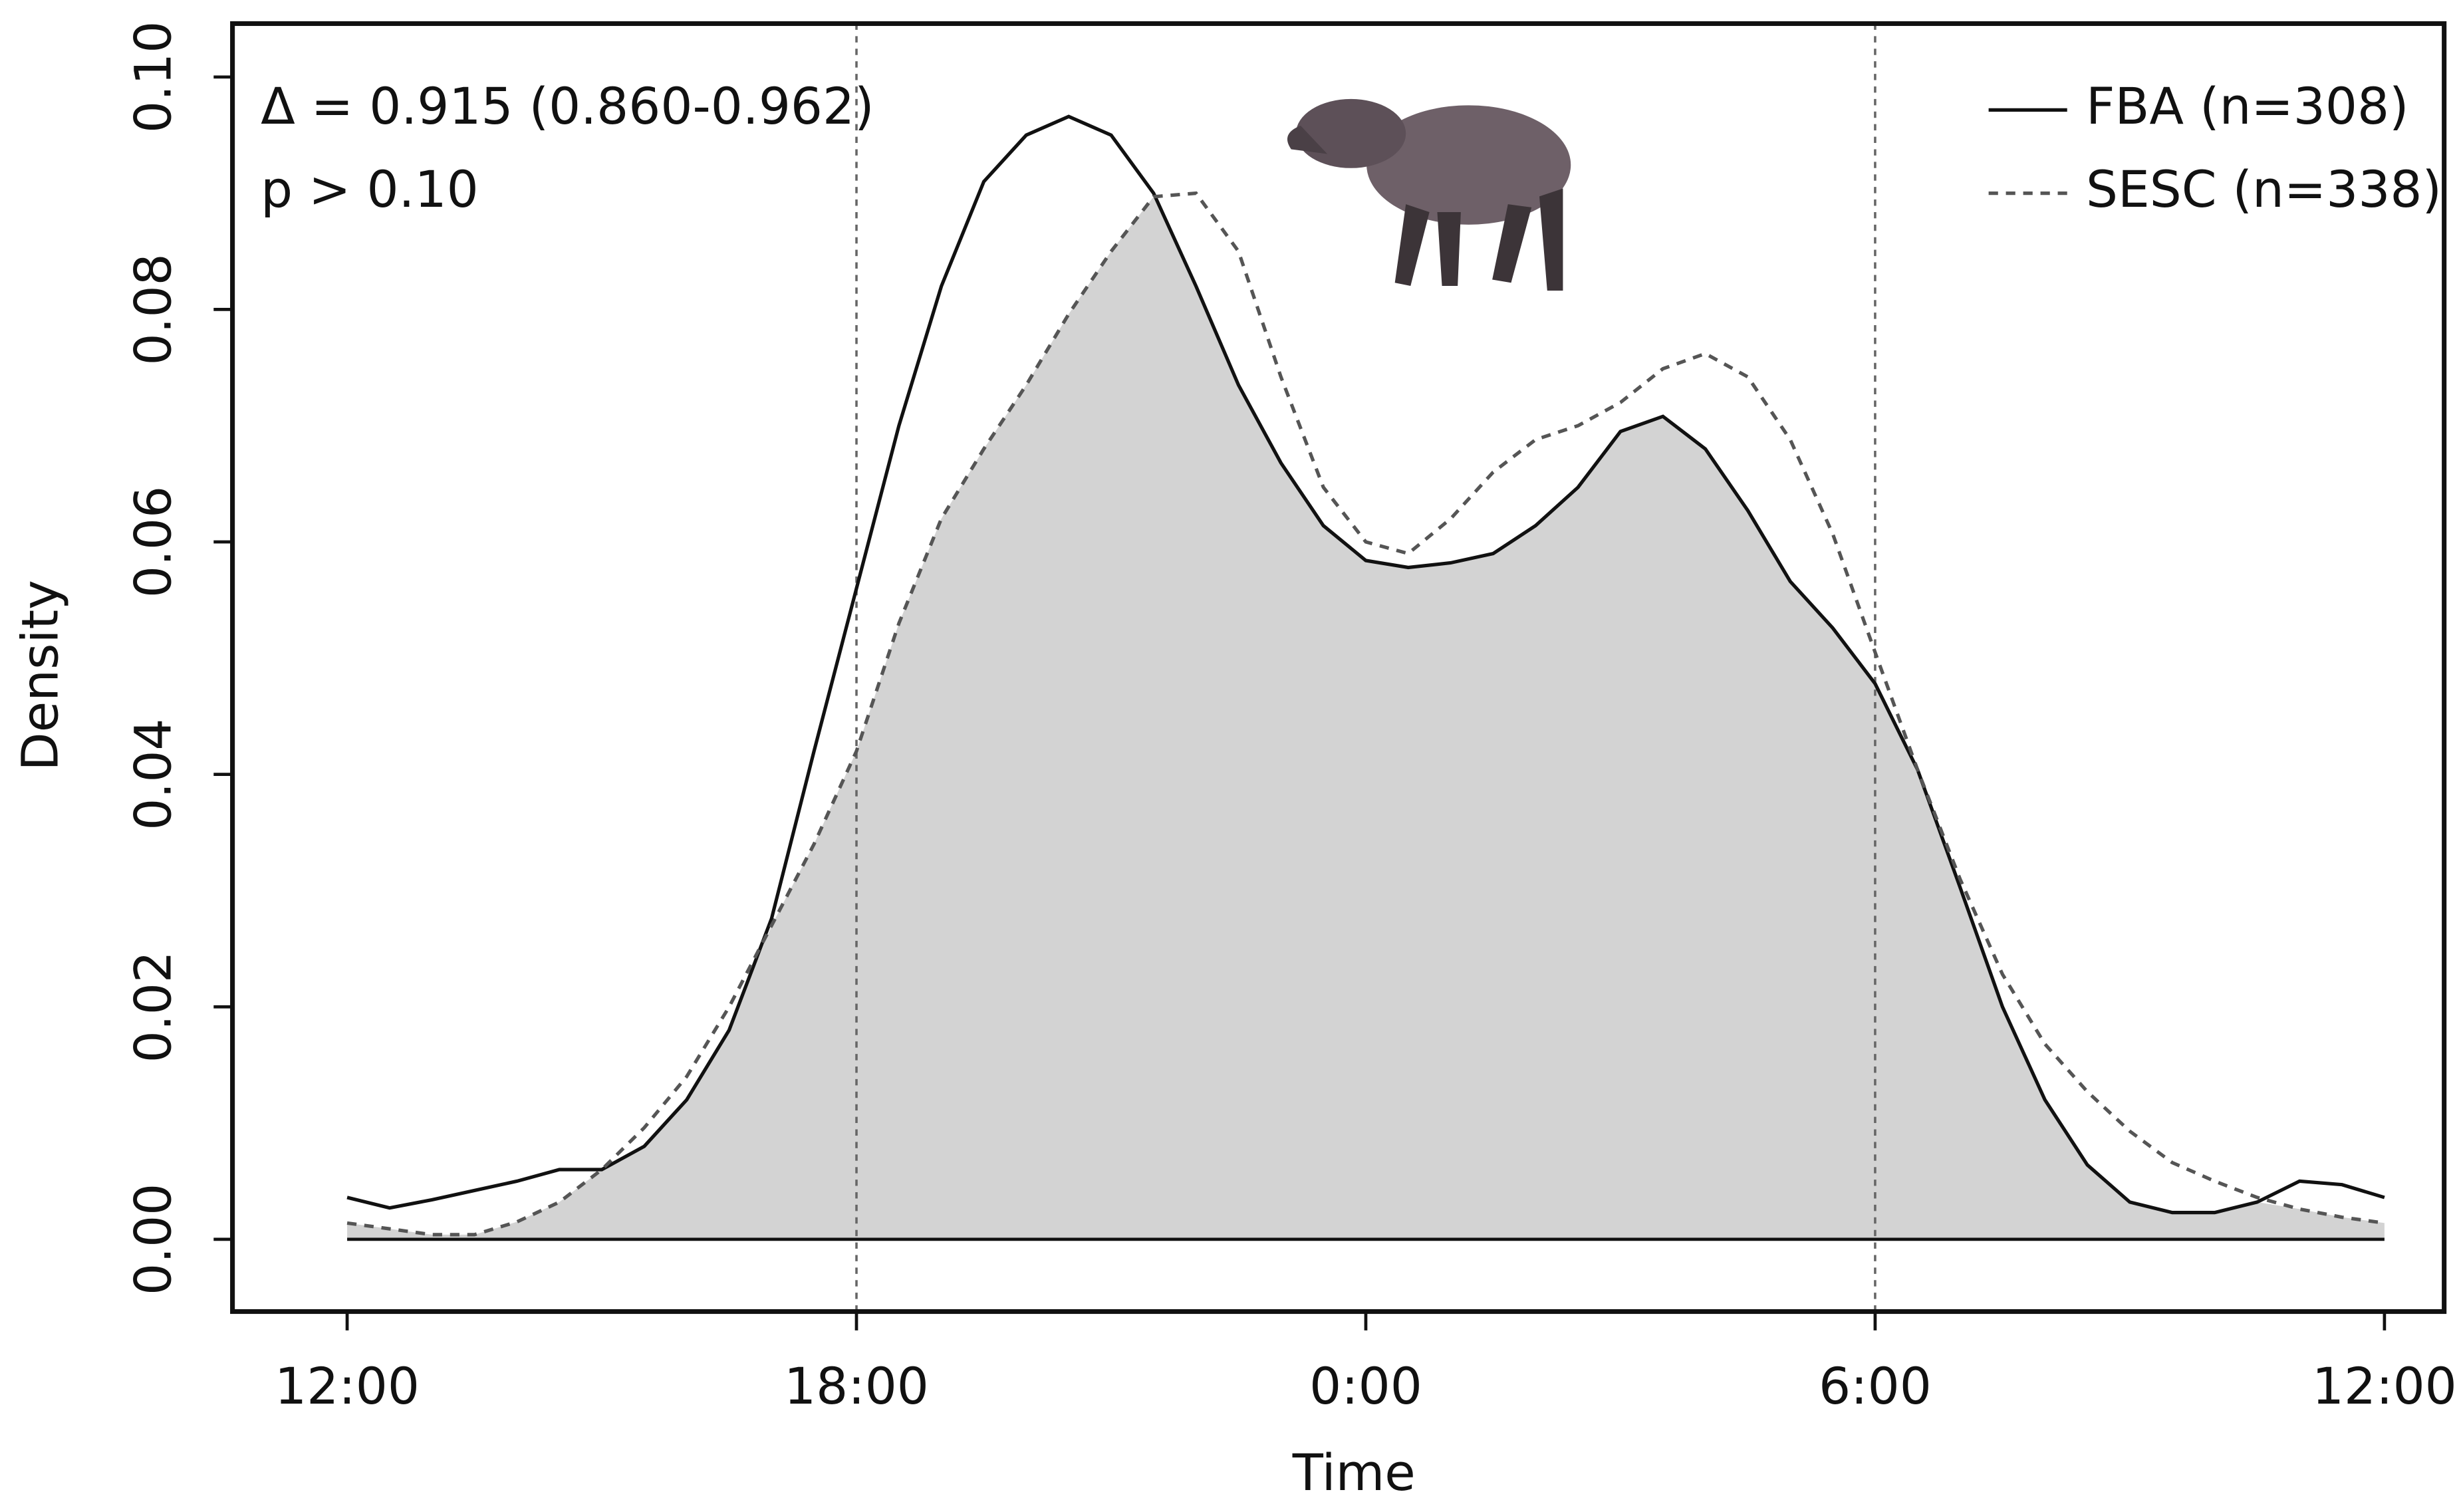 The image size is (2463, 1512). I want to click on x-tick-label: 6:00, so click(1875, 1386).